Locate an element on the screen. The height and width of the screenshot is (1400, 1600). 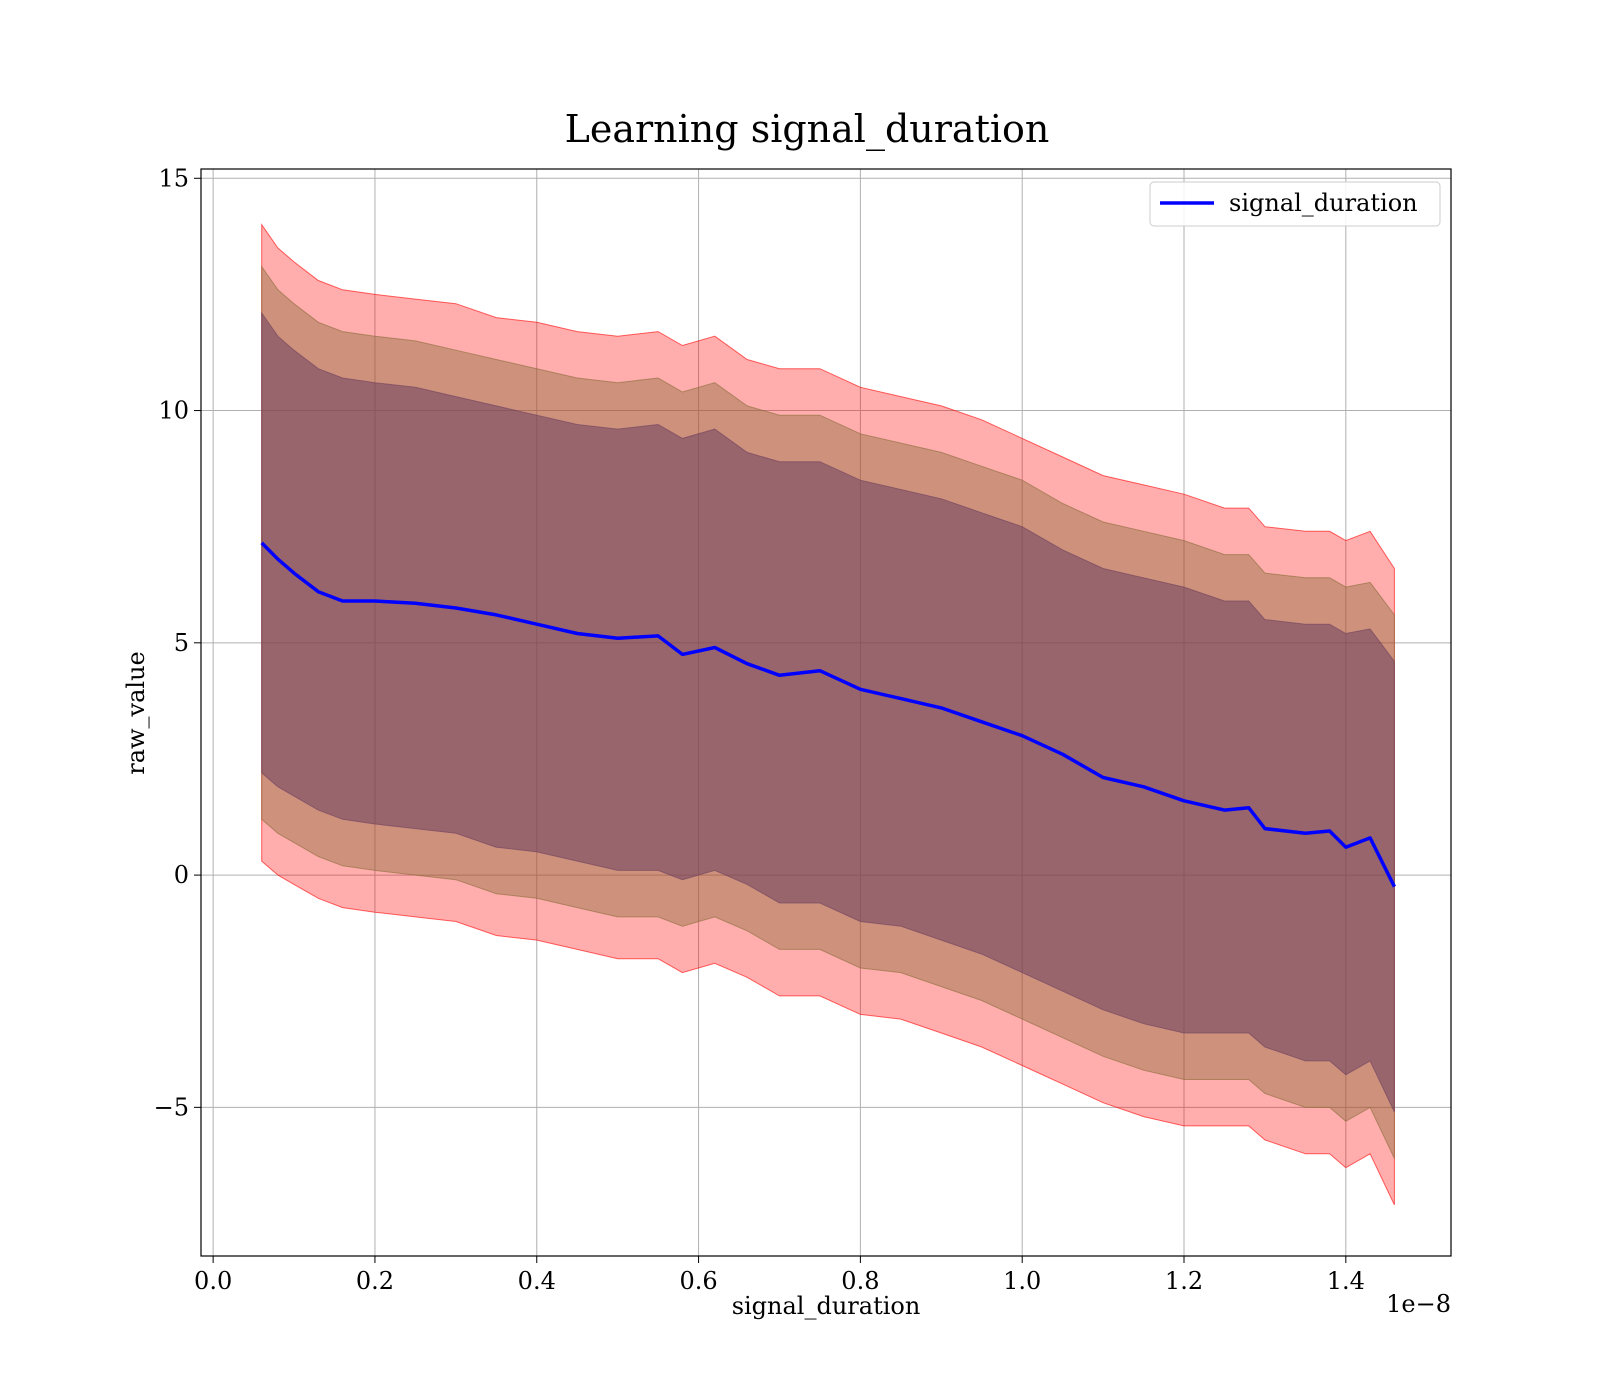
x-tick-label: 0.8 is located at coordinates (860, 1281).